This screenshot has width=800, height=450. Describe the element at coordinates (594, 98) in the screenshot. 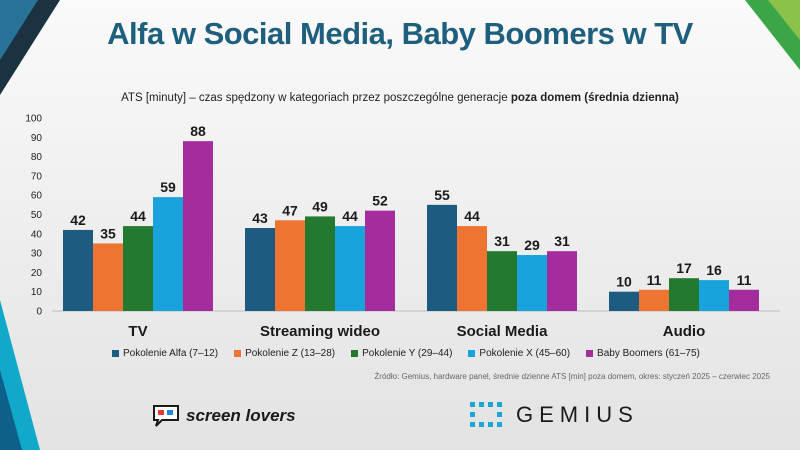

I see `subtitle-bold-text: poza domem (średnia dzienna)` at that location.